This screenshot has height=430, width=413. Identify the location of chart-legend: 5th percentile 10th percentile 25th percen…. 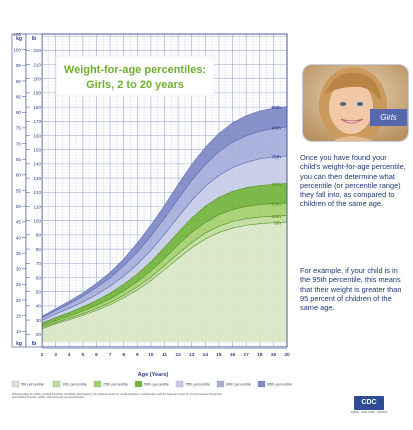
(151, 384).